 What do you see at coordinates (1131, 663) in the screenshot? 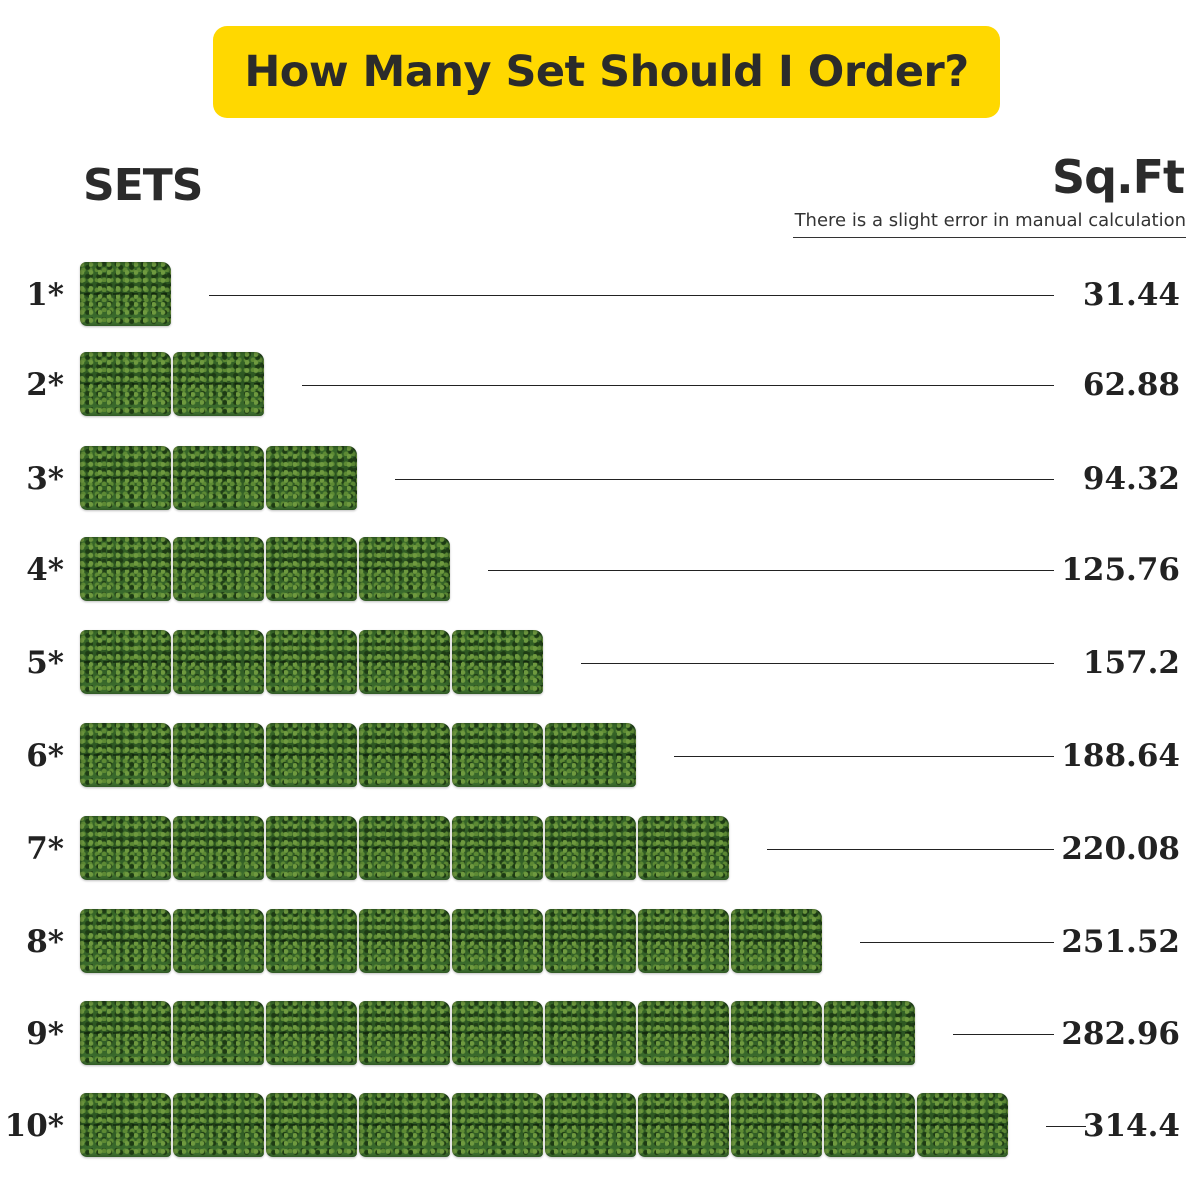
I see `sqft-value: 157.2` at bounding box center [1131, 663].